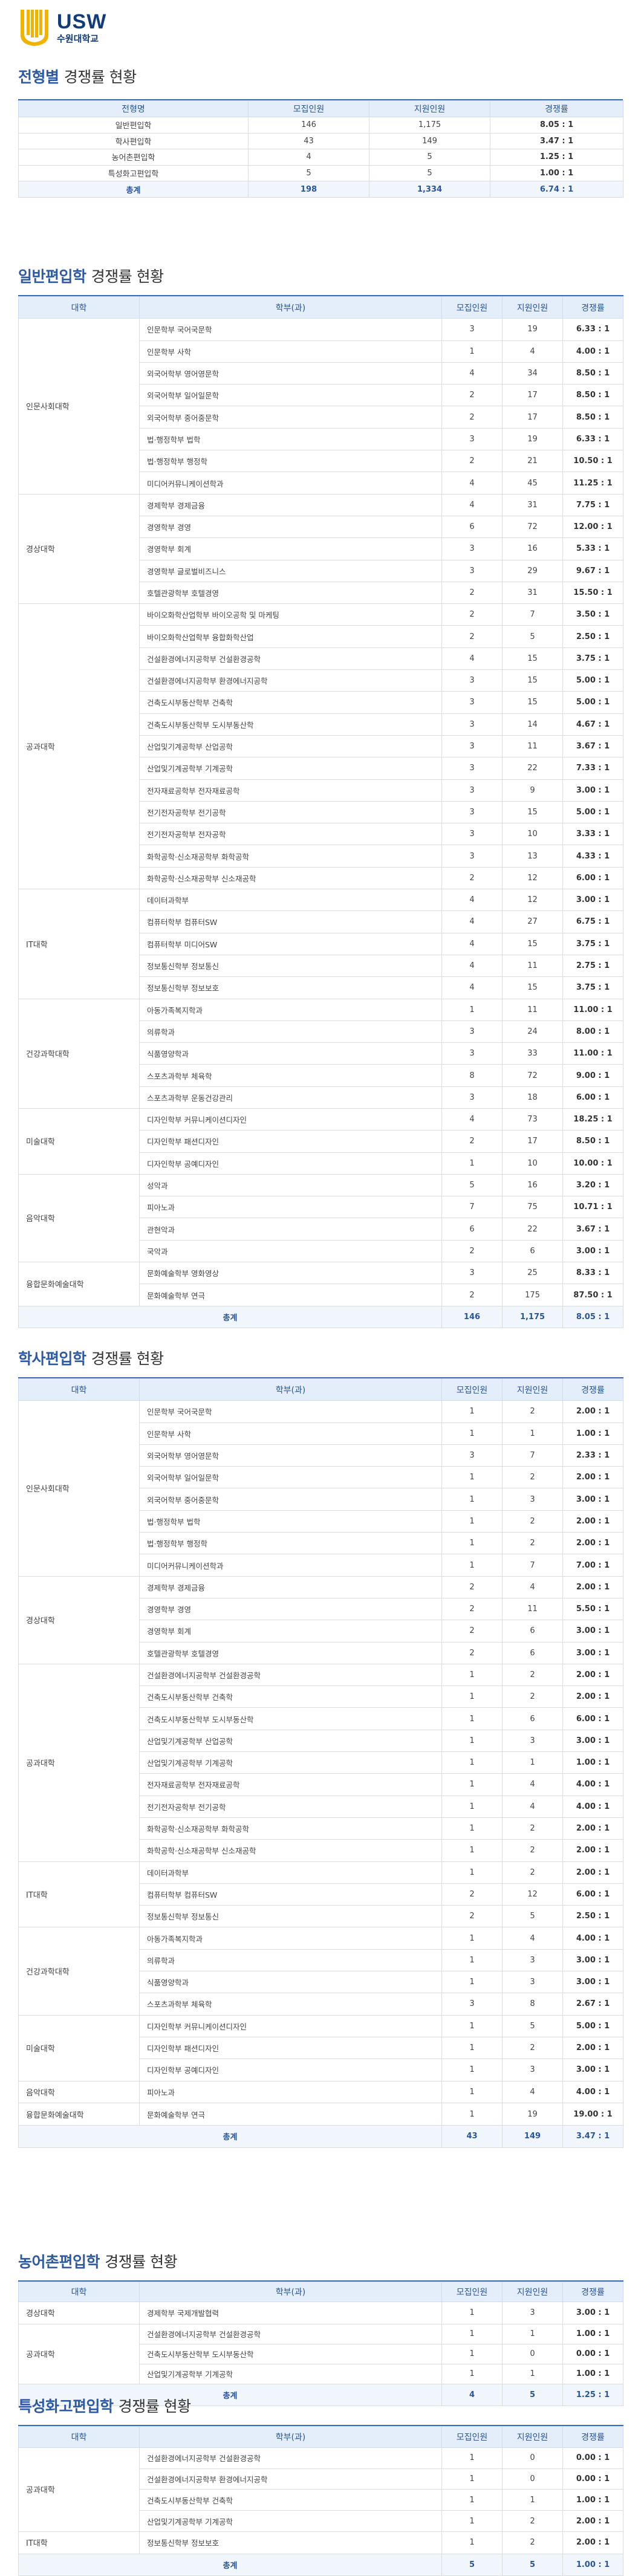 Image resolution: width=641 pixels, height=2576 pixels. What do you see at coordinates (290, 1120) in the screenshot?
I see `major-cell: 디자인학부 커뮤니케이션디자인` at bounding box center [290, 1120].